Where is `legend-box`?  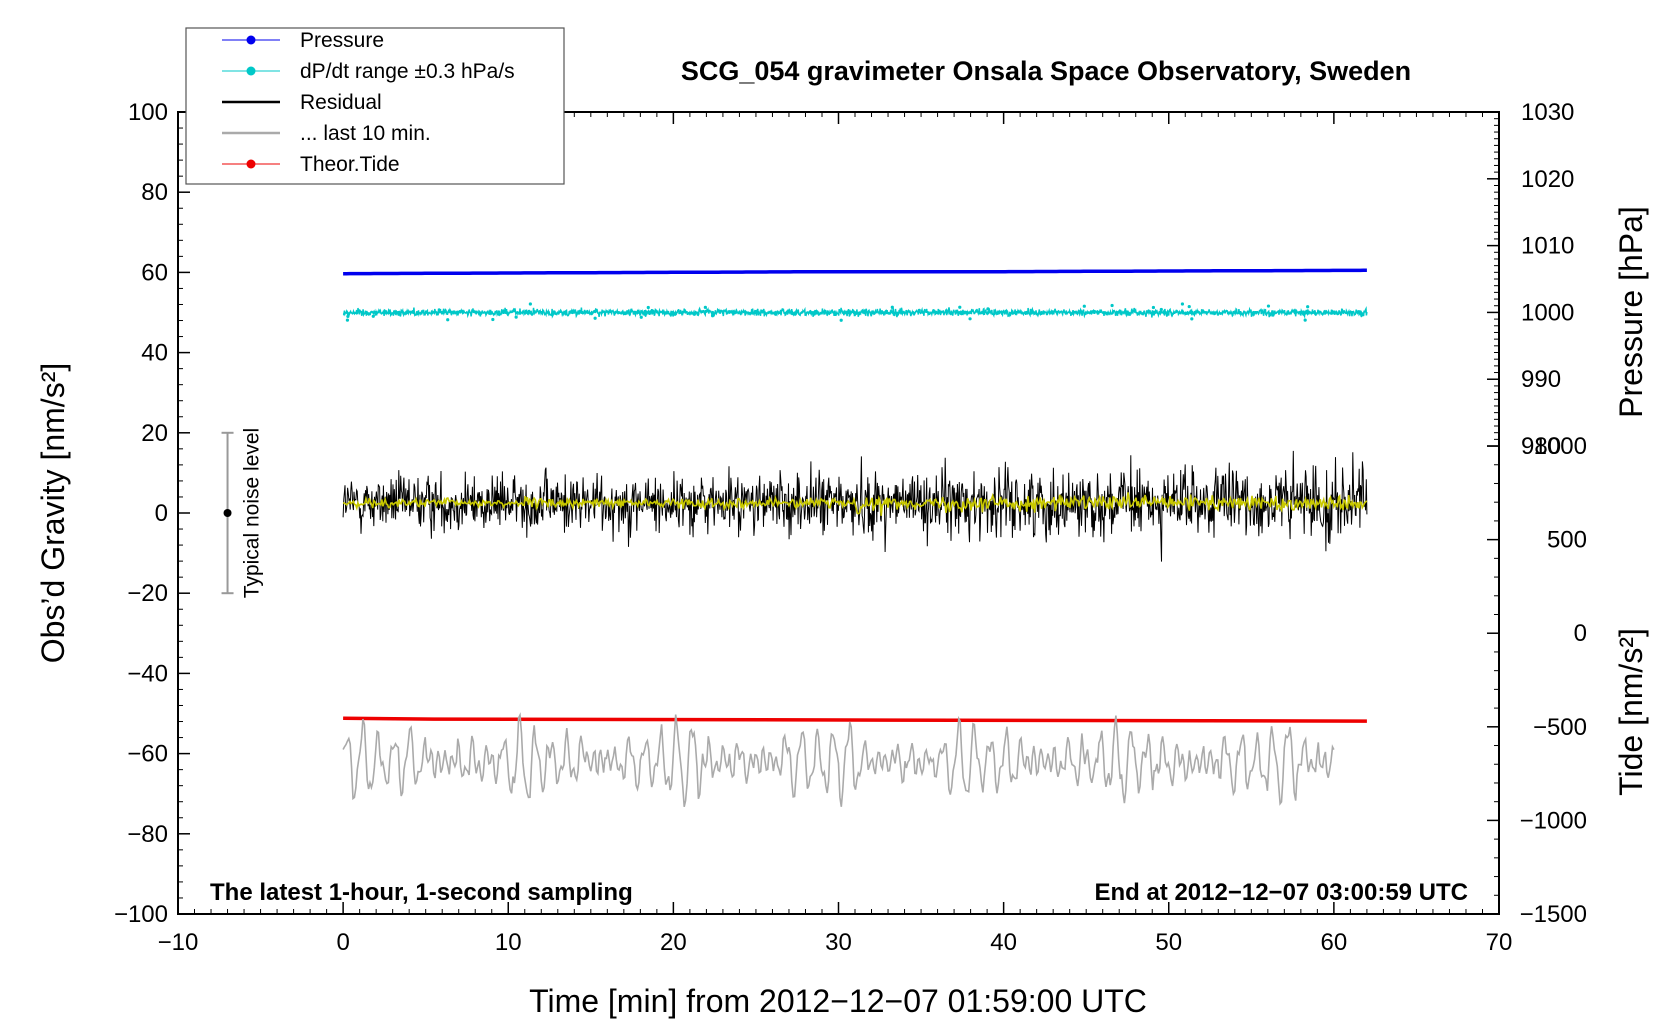 legend-box is located at coordinates (375, 106).